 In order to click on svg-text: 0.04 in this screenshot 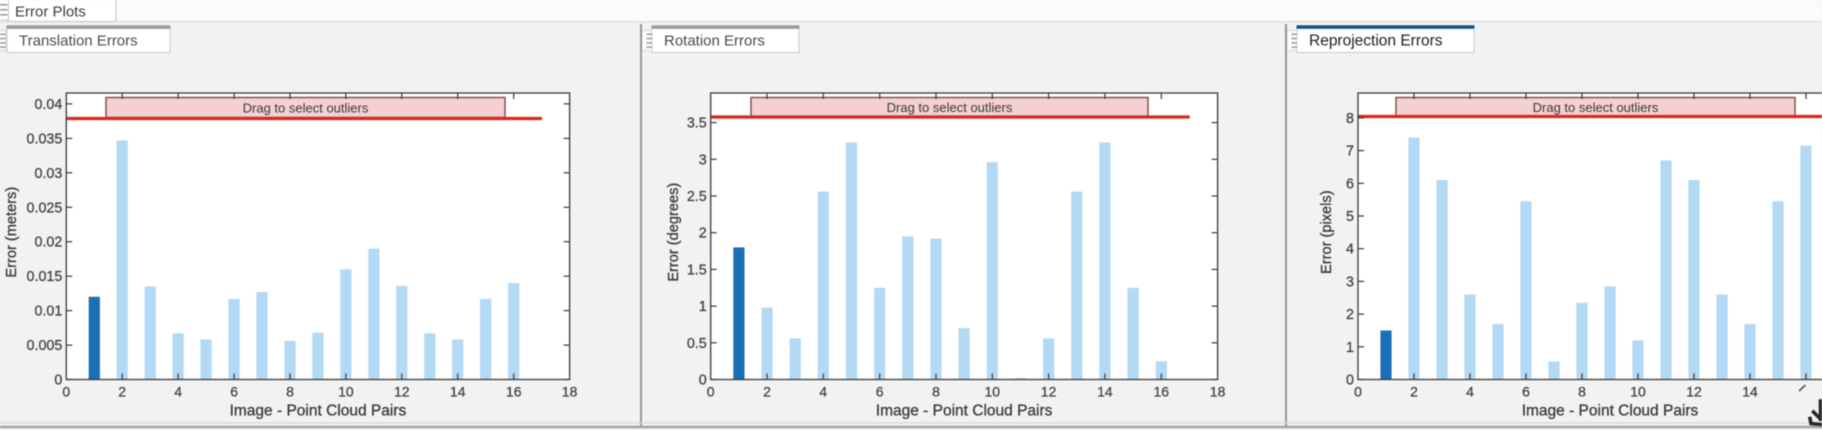, I will do `click(48, 105)`.